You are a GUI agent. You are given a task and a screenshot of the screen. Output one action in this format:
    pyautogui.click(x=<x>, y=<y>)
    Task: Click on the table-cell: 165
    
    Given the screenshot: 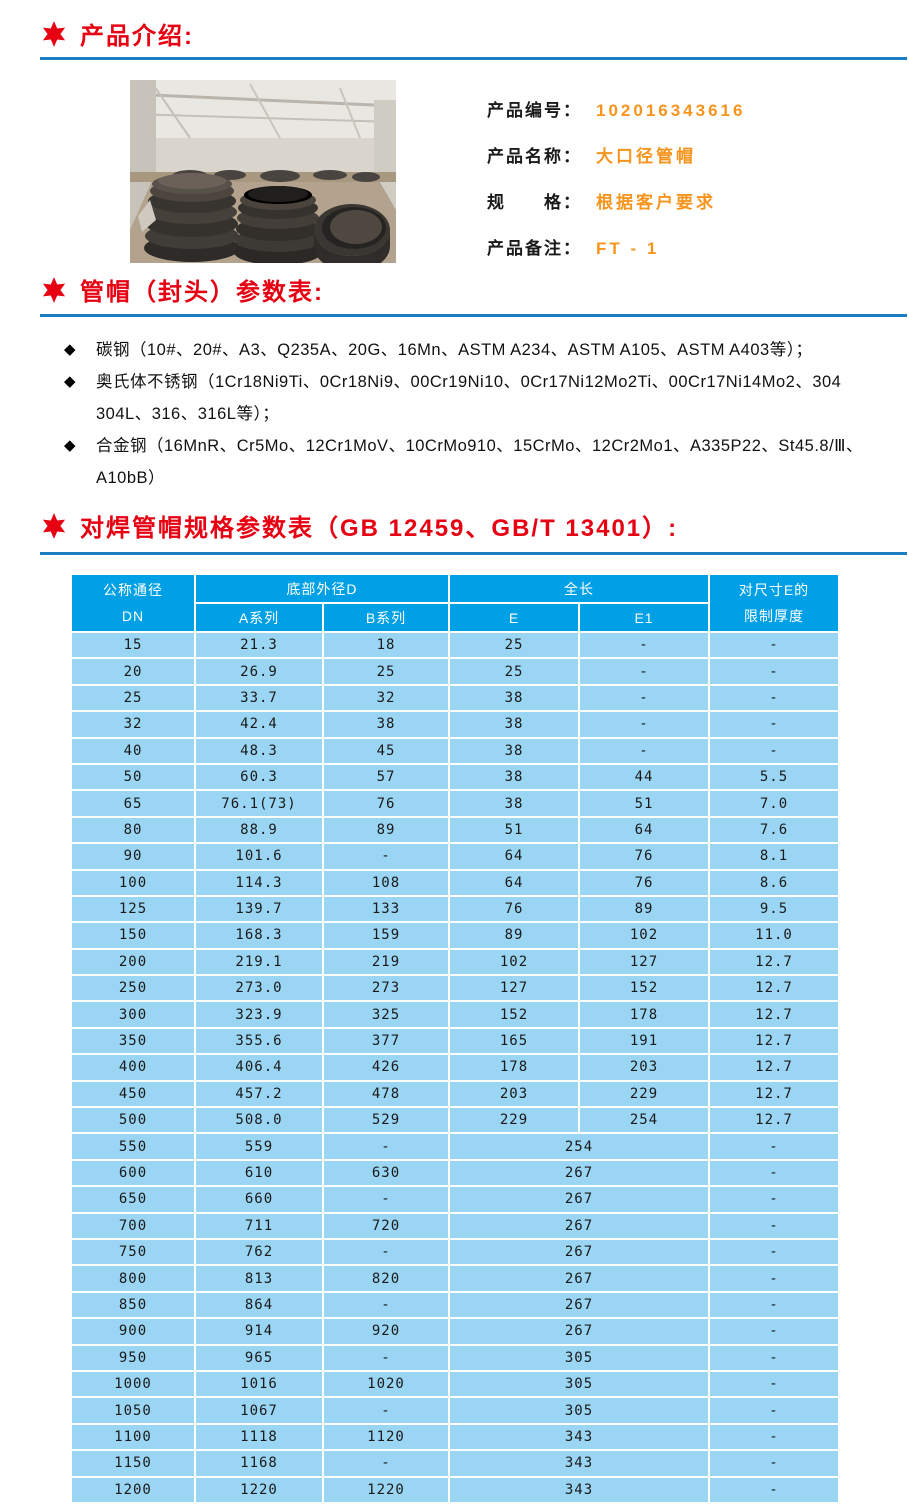 What is the action you would take?
    pyautogui.click(x=514, y=1041)
    